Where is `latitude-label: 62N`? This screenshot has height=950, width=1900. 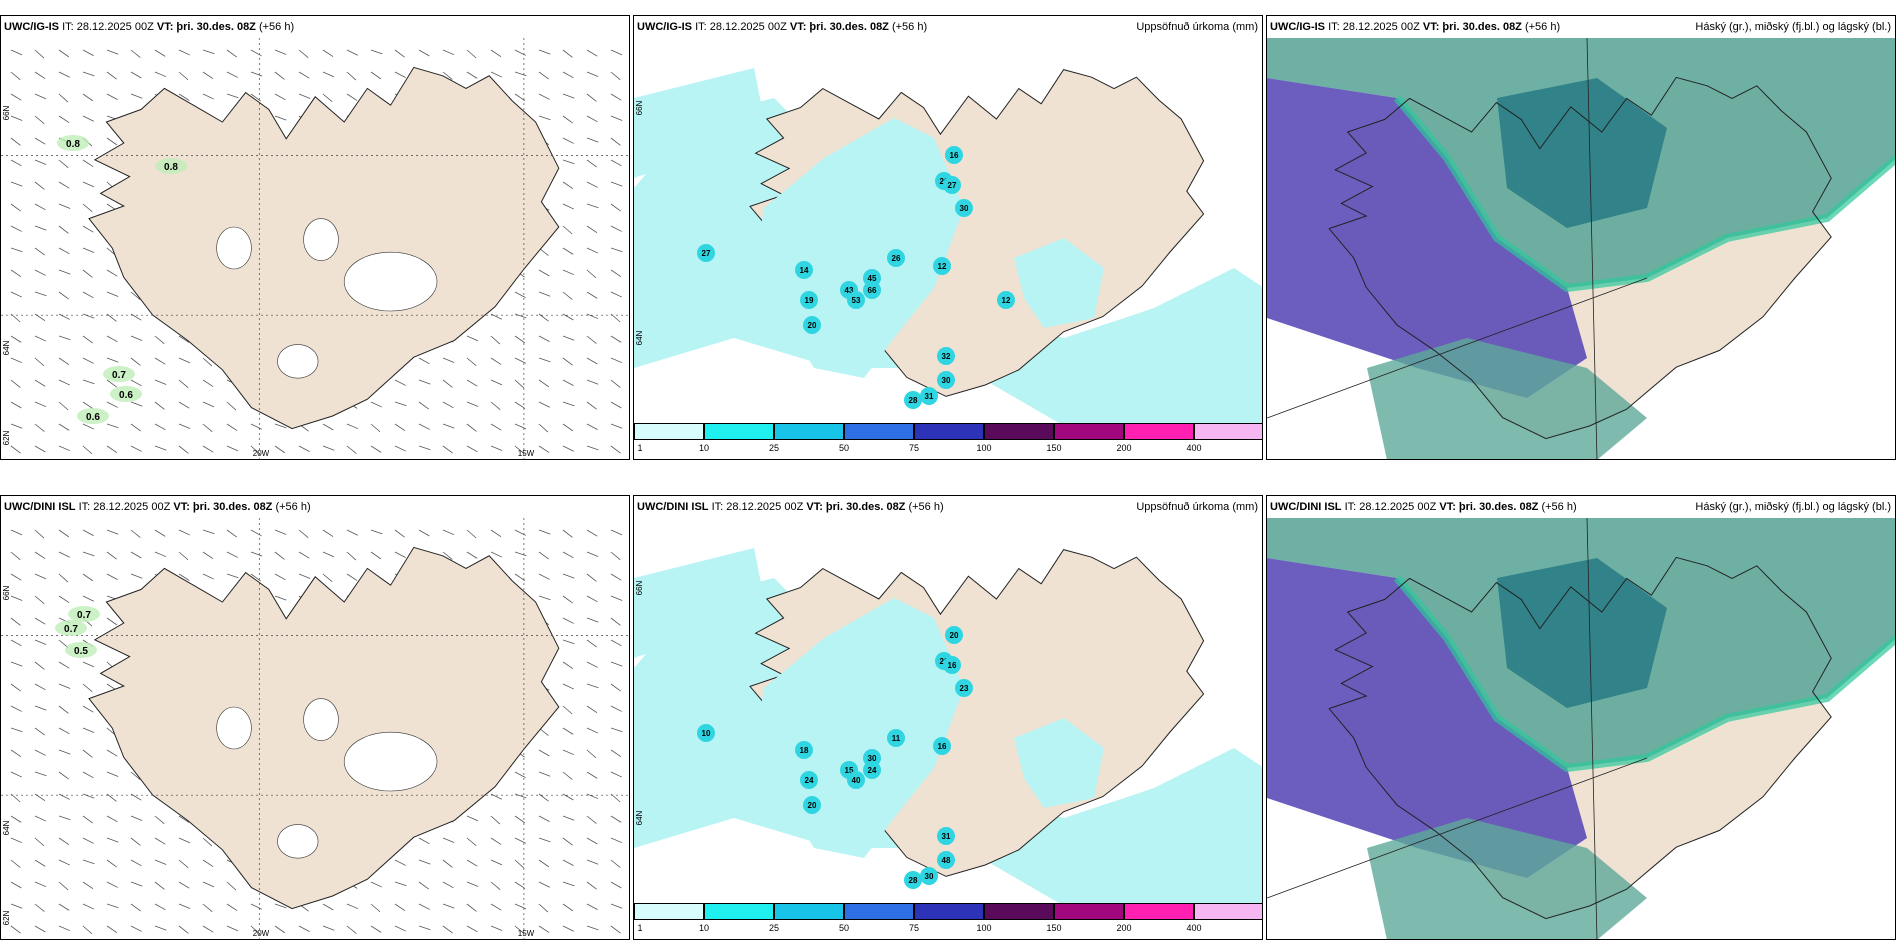 latitude-label: 62N is located at coordinates (6, 437).